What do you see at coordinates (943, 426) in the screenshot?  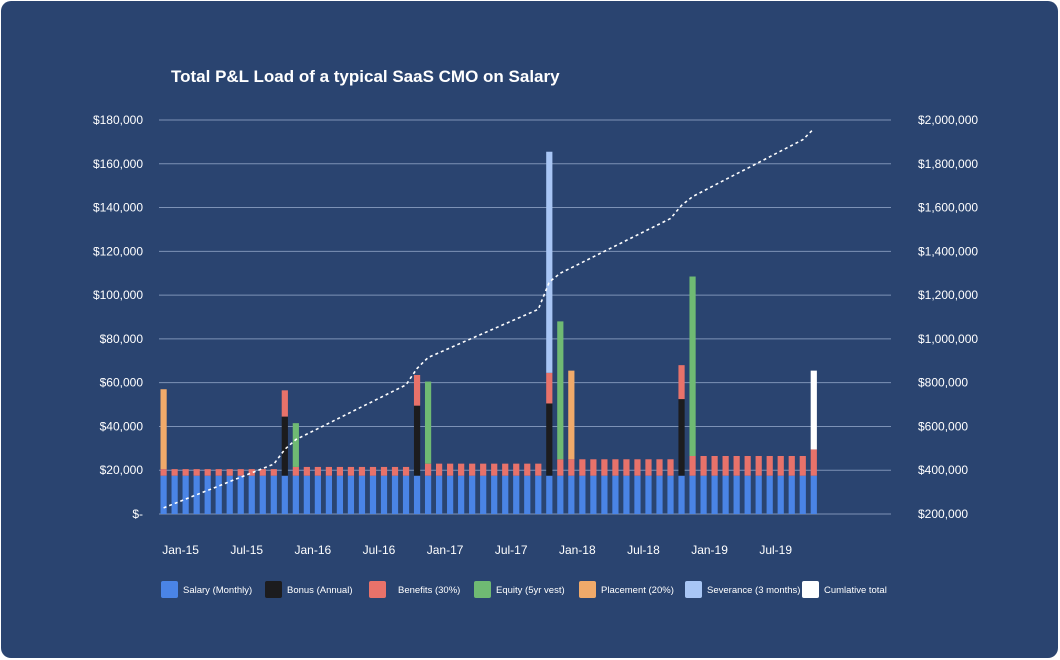 I see `y-right-tick-label: $600,000` at bounding box center [943, 426].